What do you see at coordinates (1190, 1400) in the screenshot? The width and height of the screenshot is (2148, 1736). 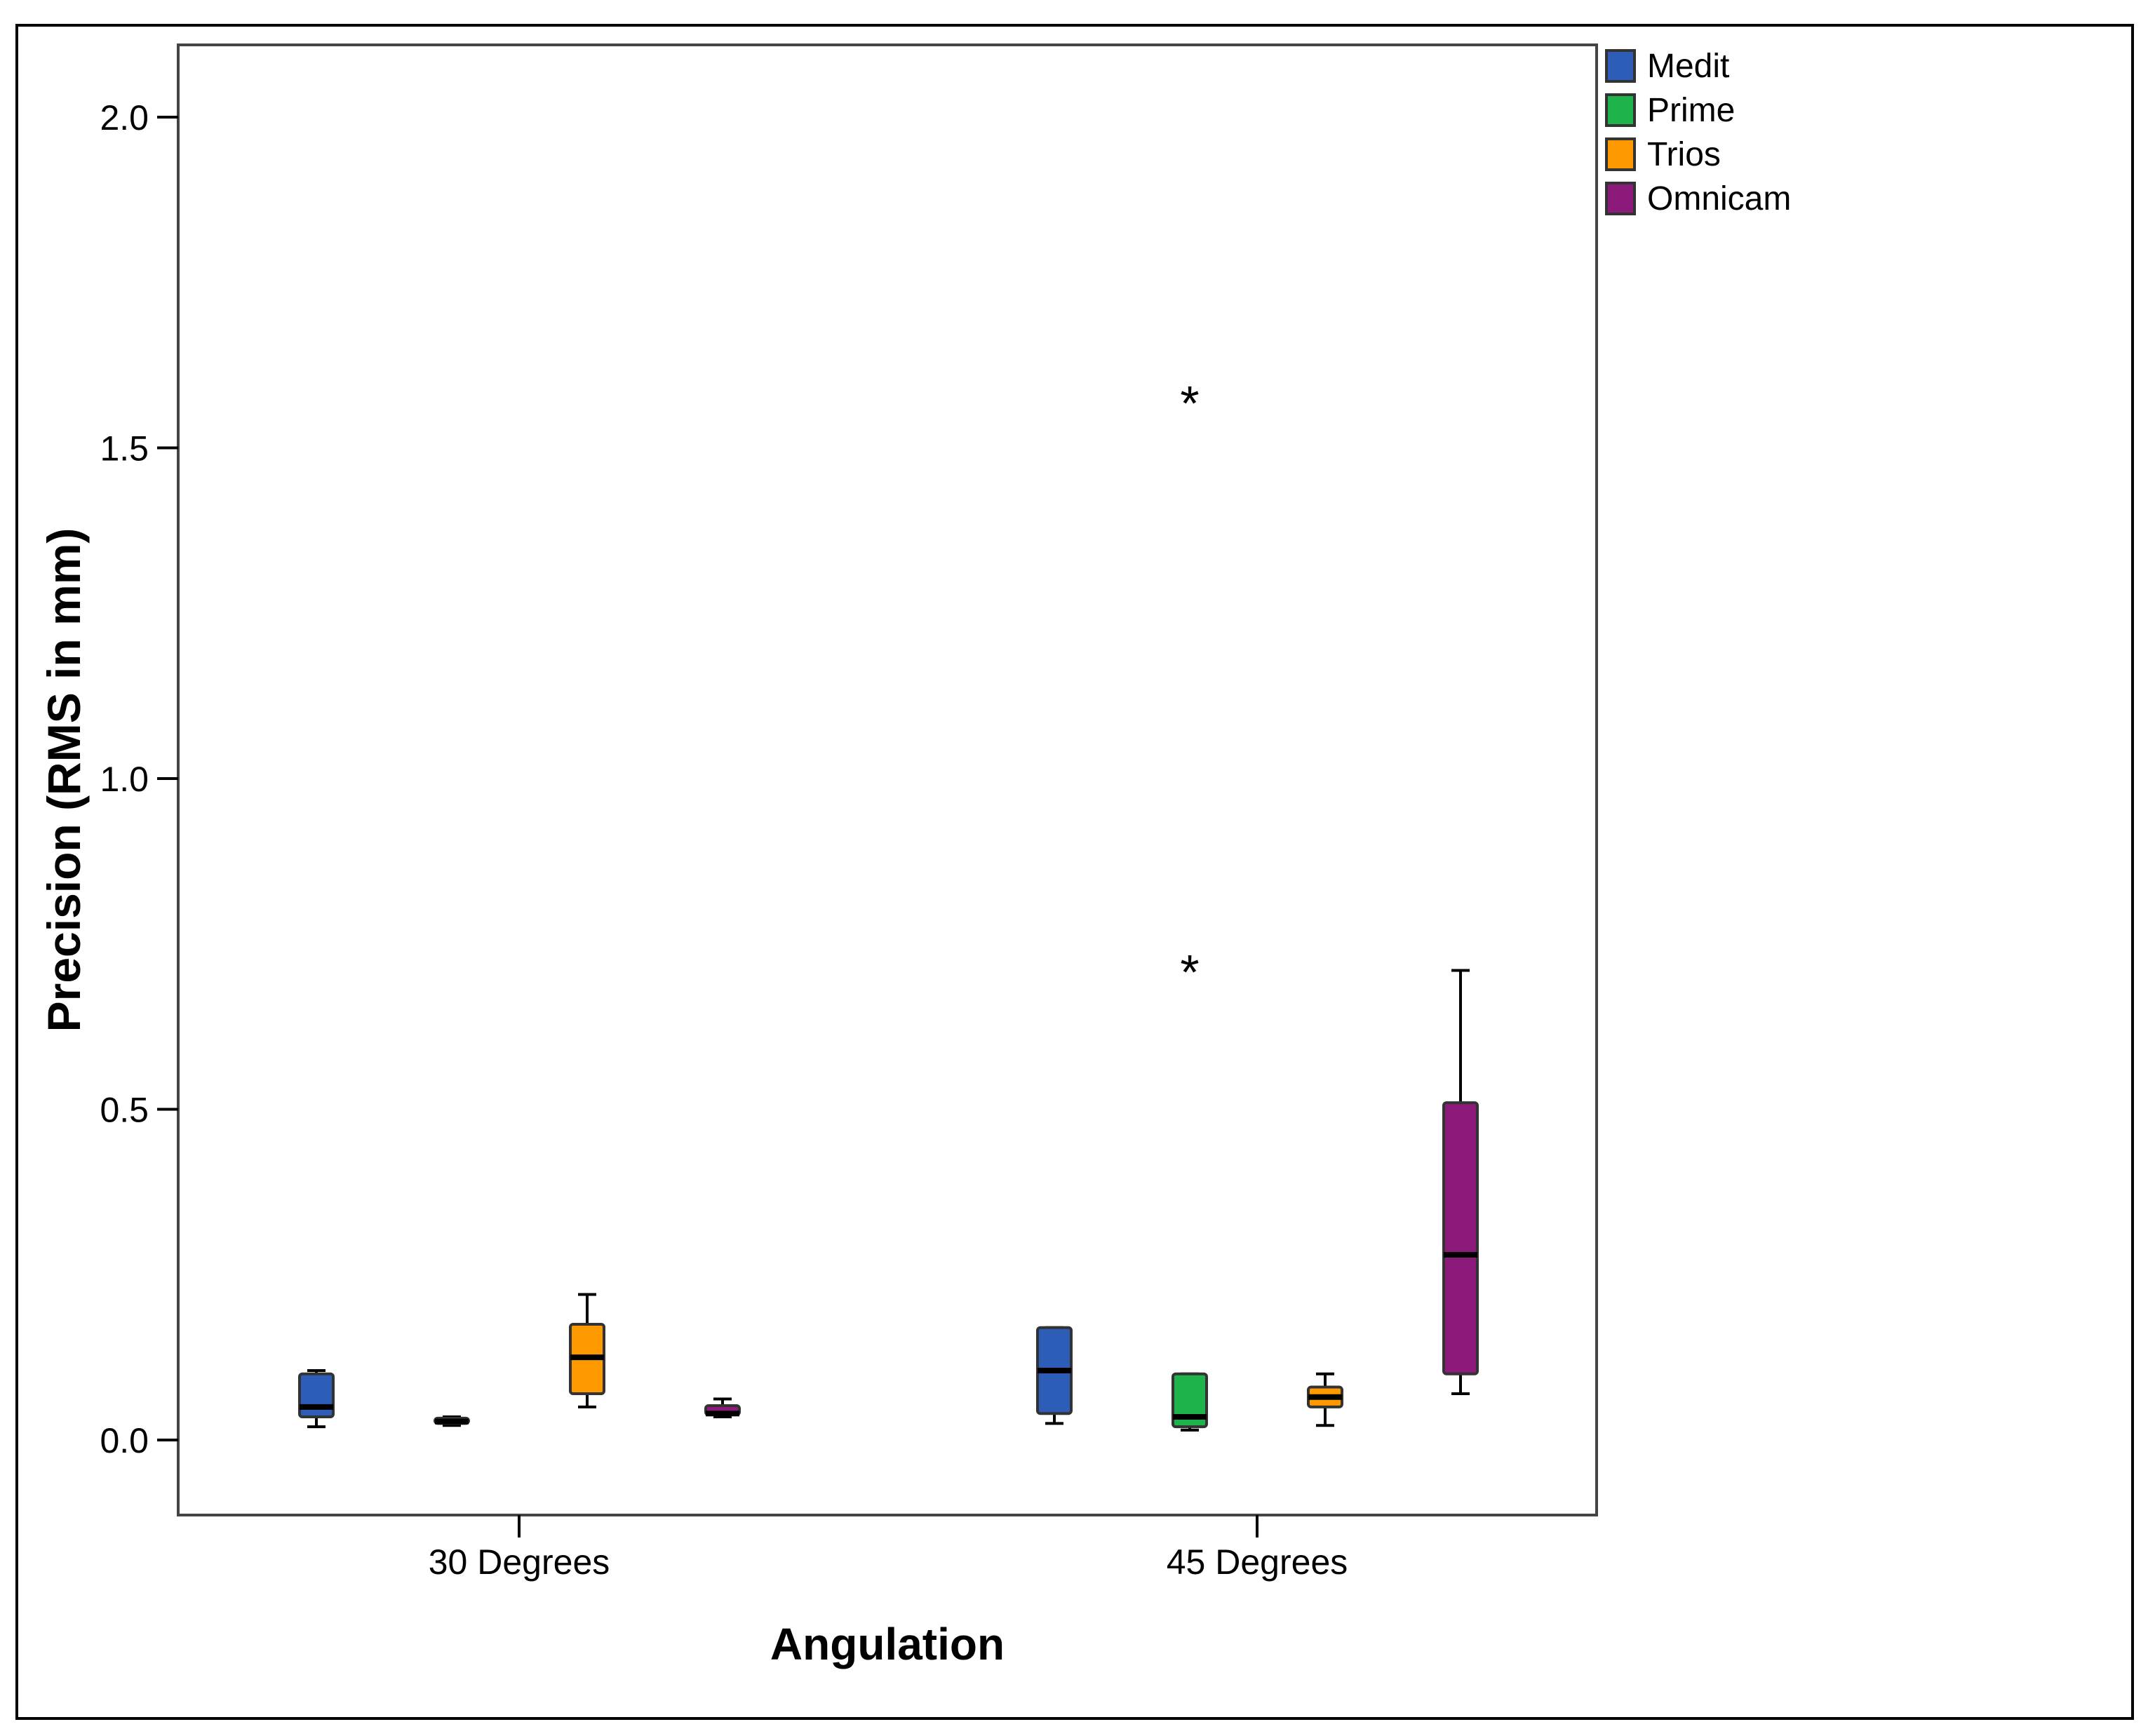 I see `box-prime` at bounding box center [1190, 1400].